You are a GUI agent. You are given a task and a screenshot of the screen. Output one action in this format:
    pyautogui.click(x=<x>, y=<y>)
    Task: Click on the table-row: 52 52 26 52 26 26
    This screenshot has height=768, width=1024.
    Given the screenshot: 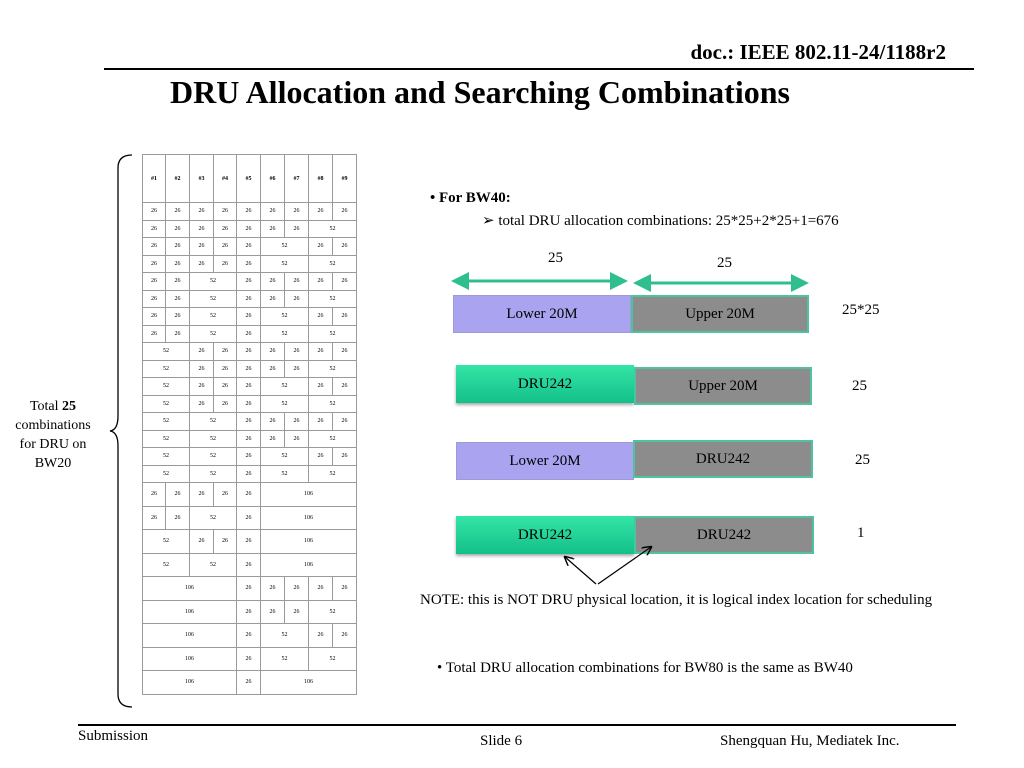 What is the action you would take?
    pyautogui.click(x=249, y=456)
    